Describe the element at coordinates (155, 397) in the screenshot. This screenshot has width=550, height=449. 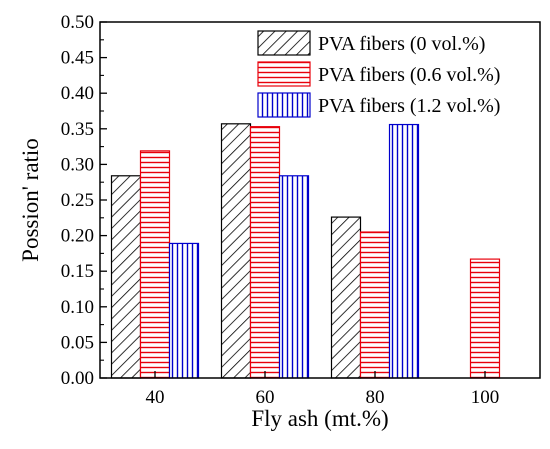
I see `x-tick-label-40: 40` at that location.